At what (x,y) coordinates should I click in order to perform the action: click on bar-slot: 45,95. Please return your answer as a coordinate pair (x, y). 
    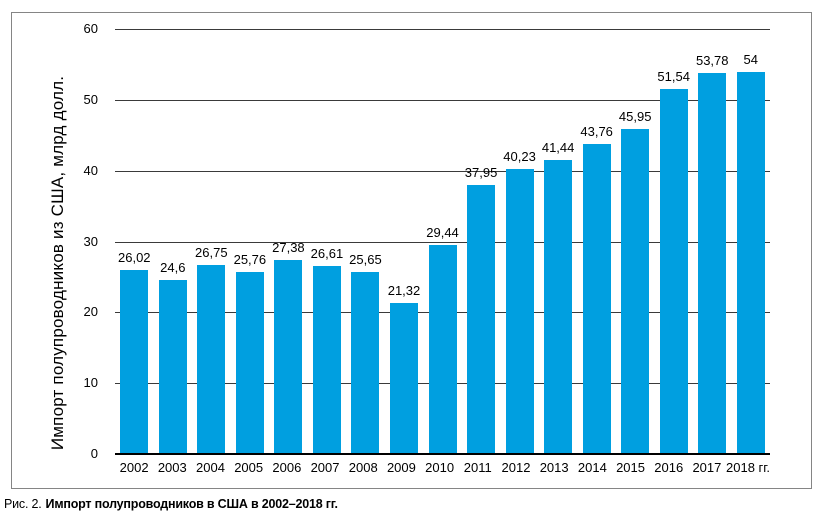
    Looking at the image, I should click on (635, 241).